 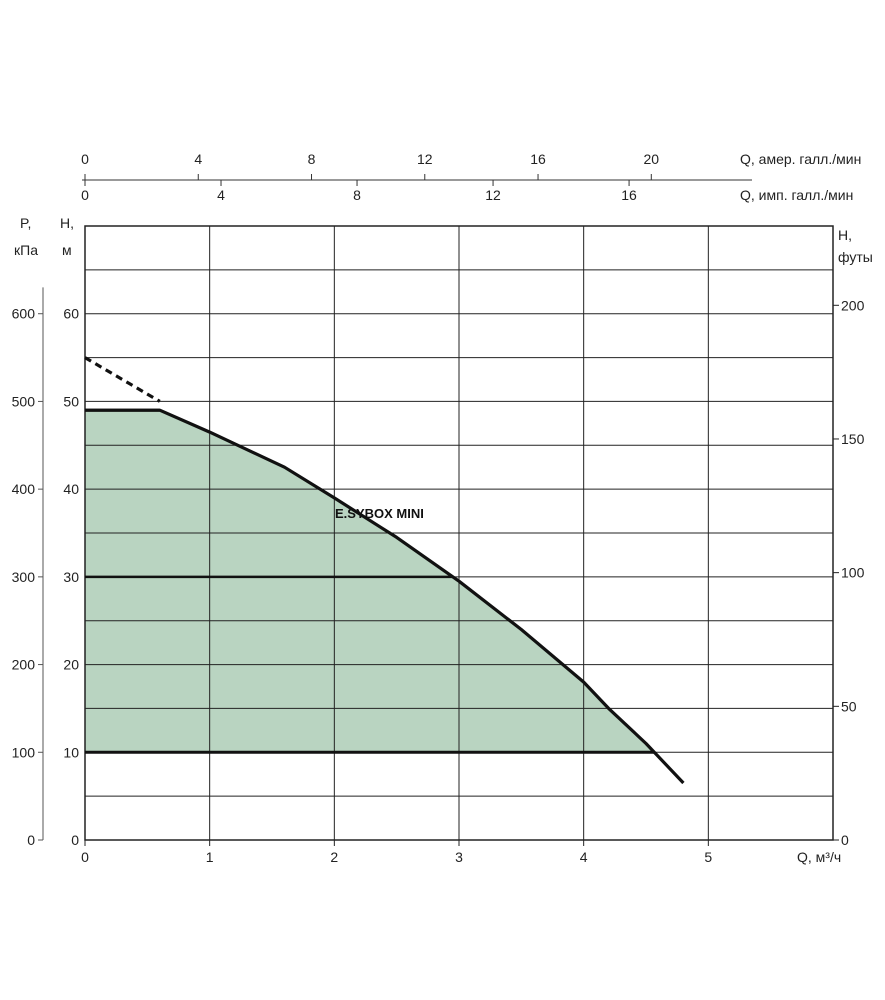 What do you see at coordinates (538, 159) in the screenshot?
I see `us-gpm-tick-label: 16` at bounding box center [538, 159].